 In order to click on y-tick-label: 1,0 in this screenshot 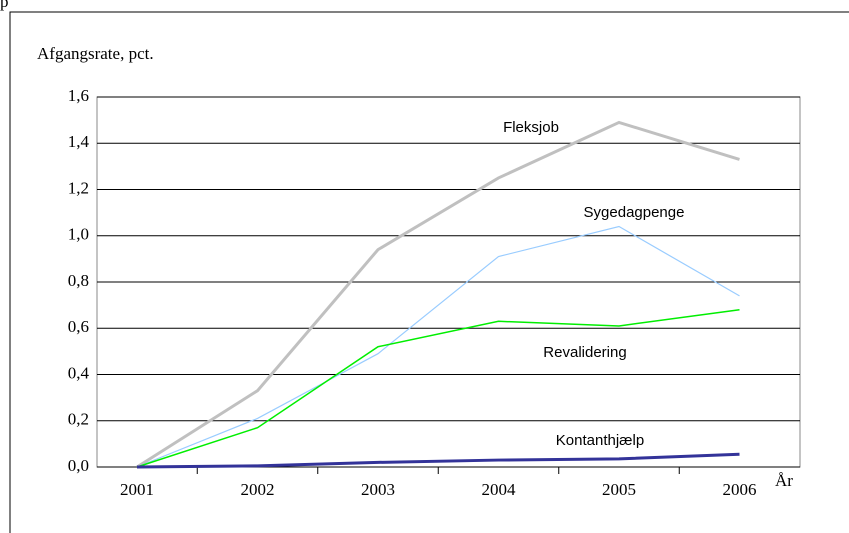, I will do `click(78, 234)`.